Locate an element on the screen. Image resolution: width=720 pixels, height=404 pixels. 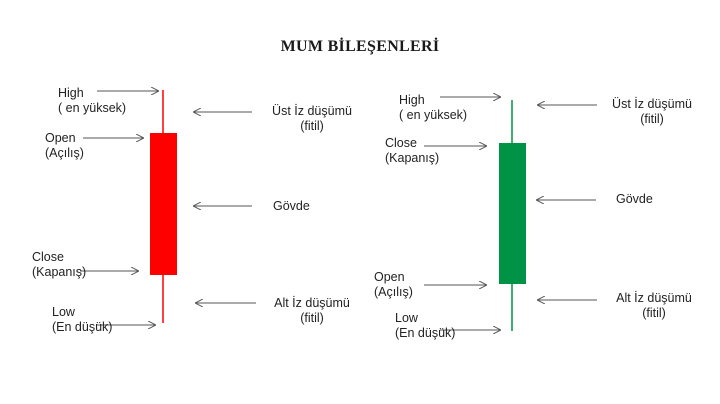
label-low-right: Low (En düşük) is located at coordinates (425, 326).